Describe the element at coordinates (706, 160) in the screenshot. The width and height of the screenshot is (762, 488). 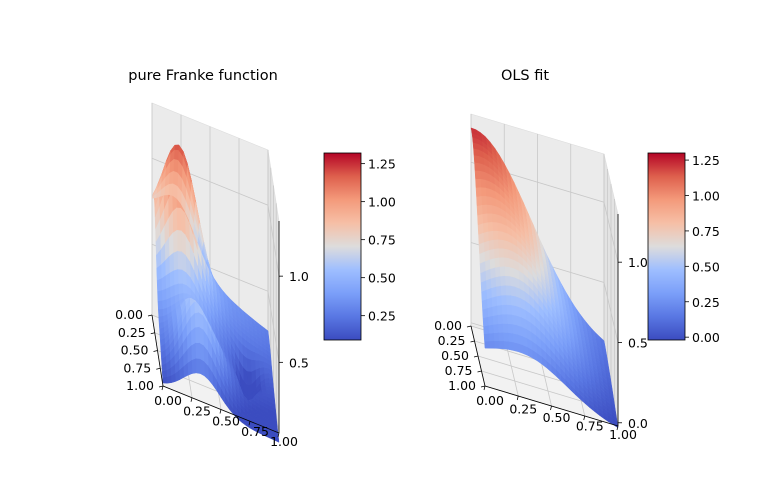
I see `colorbar-tick-label: 1.25` at that location.